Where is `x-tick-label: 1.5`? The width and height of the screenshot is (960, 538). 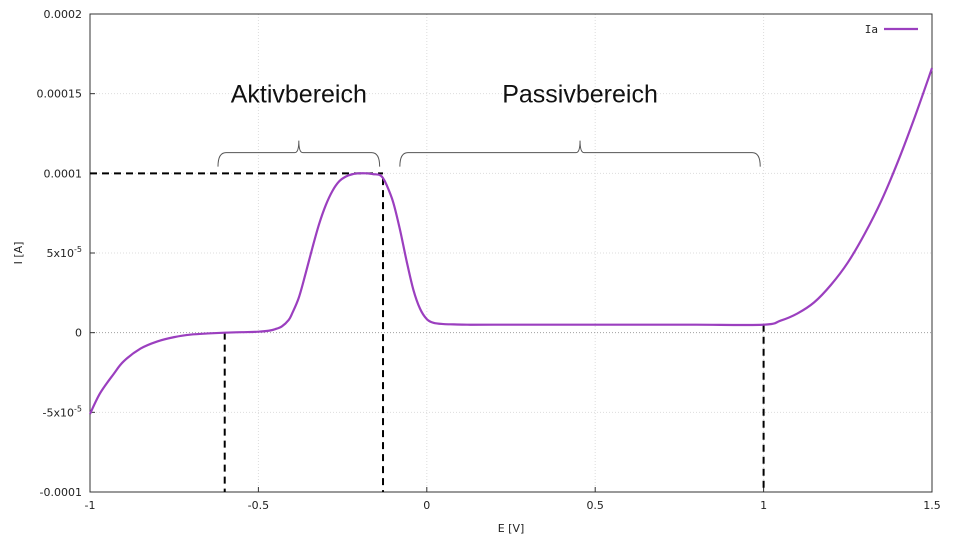
x-tick-label: 1.5 is located at coordinates (932, 505).